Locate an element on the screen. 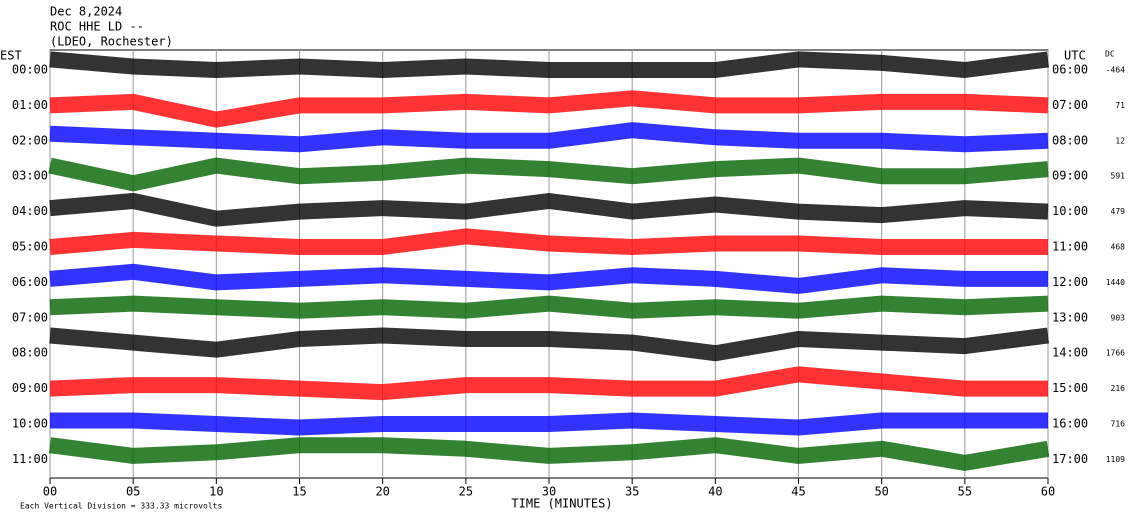  est-label: 06:00 is located at coordinates (30, 282).